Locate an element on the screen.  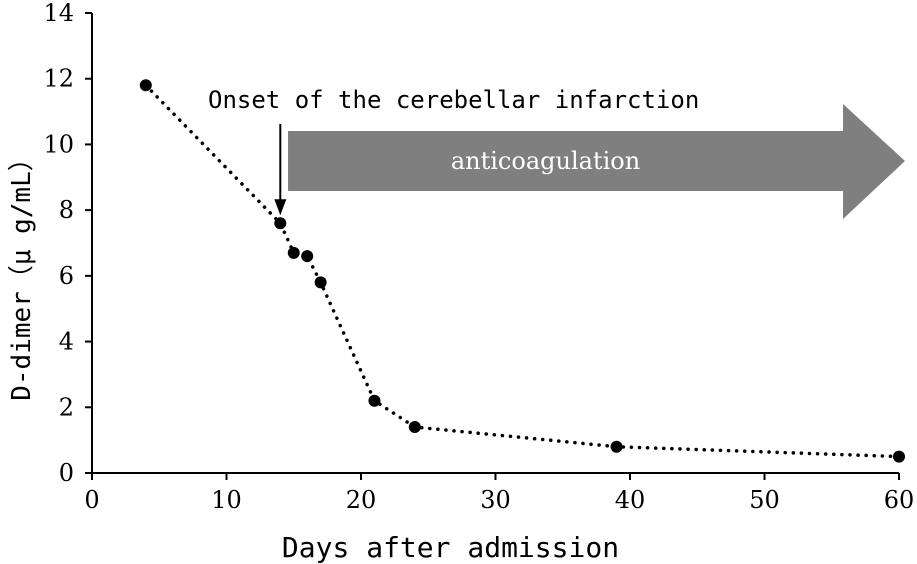
onset-arrow-head is located at coordinates (280, 207).